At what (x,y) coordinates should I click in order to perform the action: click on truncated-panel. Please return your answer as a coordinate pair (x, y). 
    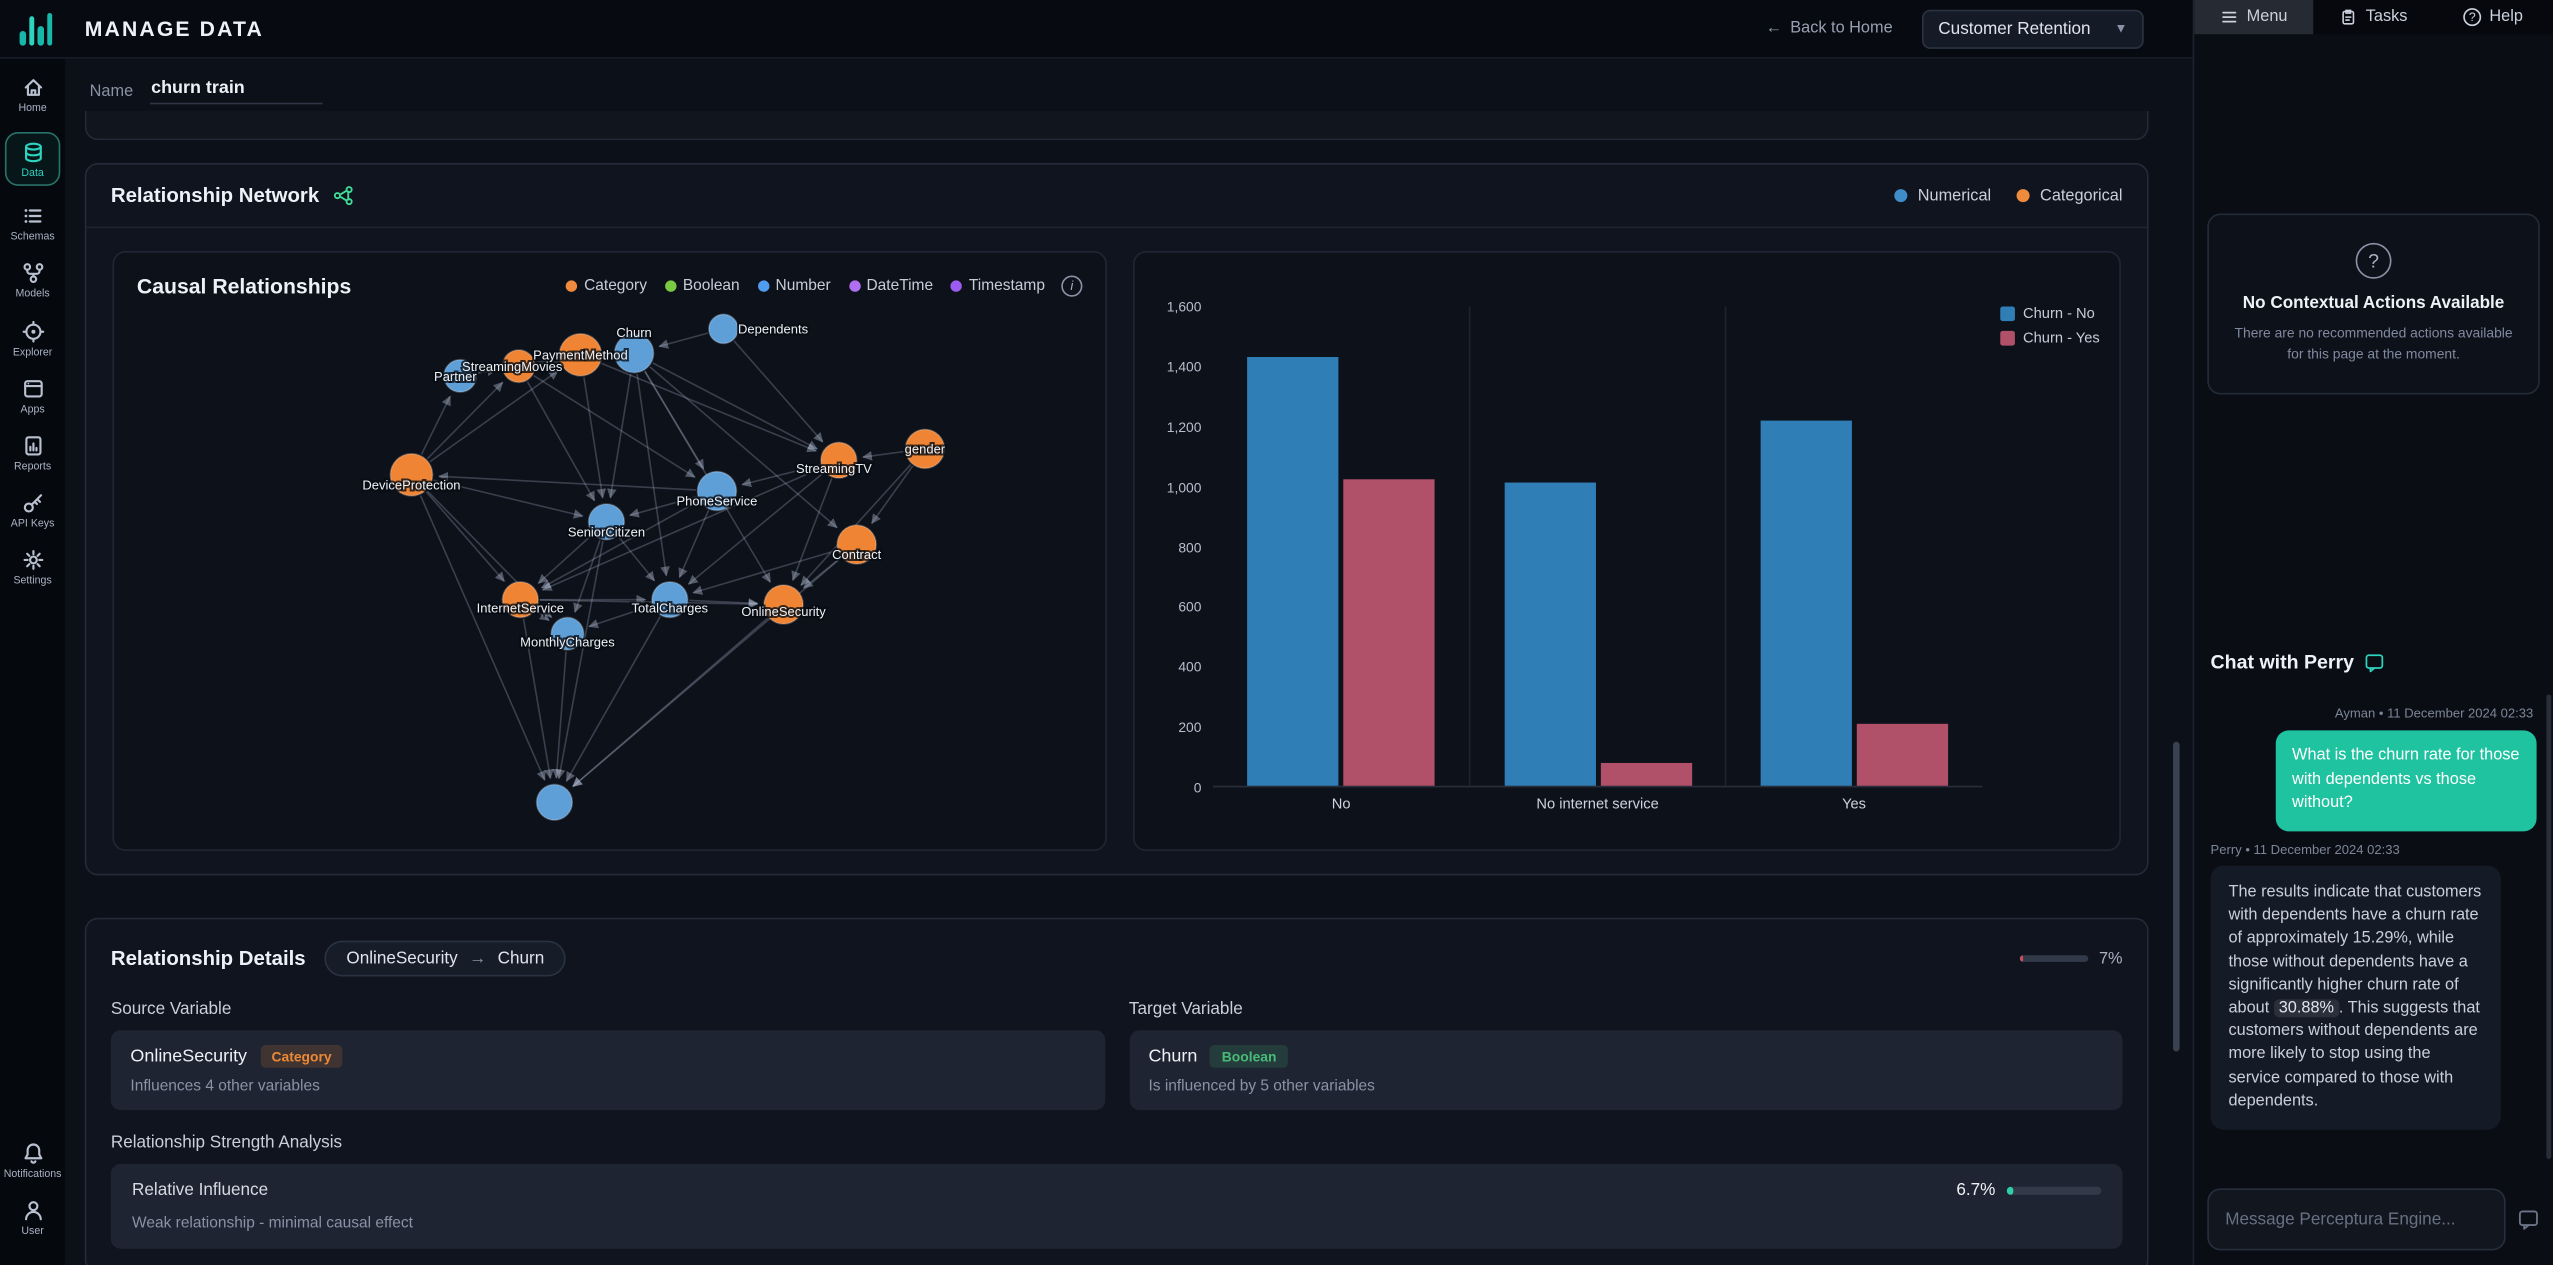
    Looking at the image, I should click on (1116, 125).